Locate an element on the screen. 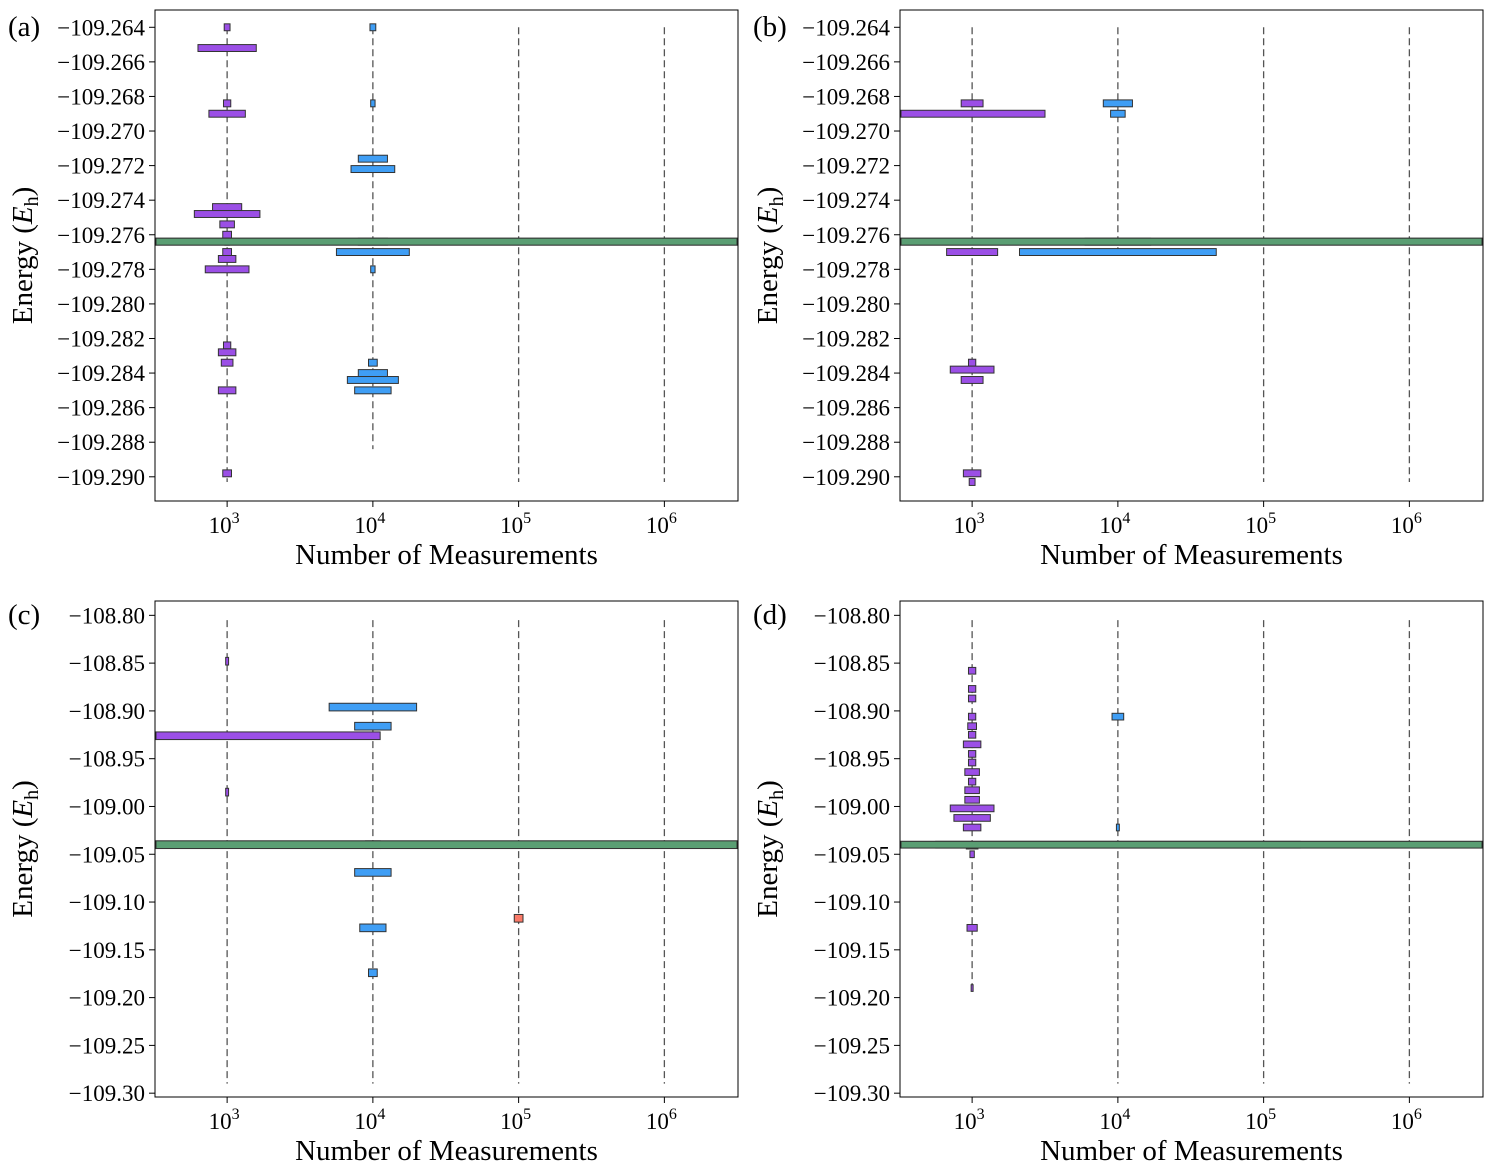 The image size is (1495, 1172). y-tick-label: −109.264 is located at coordinates (101, 27).